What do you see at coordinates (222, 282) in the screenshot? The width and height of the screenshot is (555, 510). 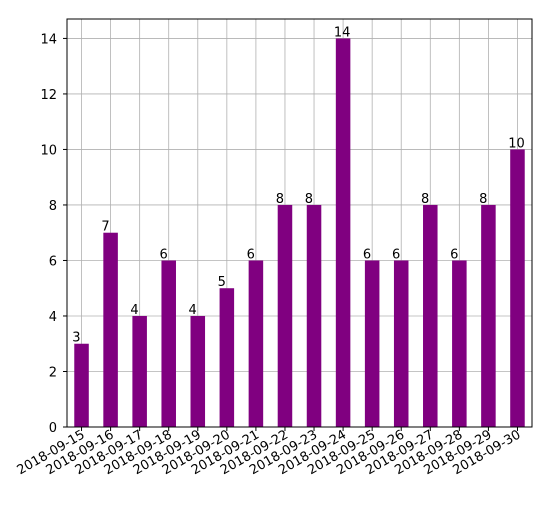 I see `data-label: 5` at bounding box center [222, 282].